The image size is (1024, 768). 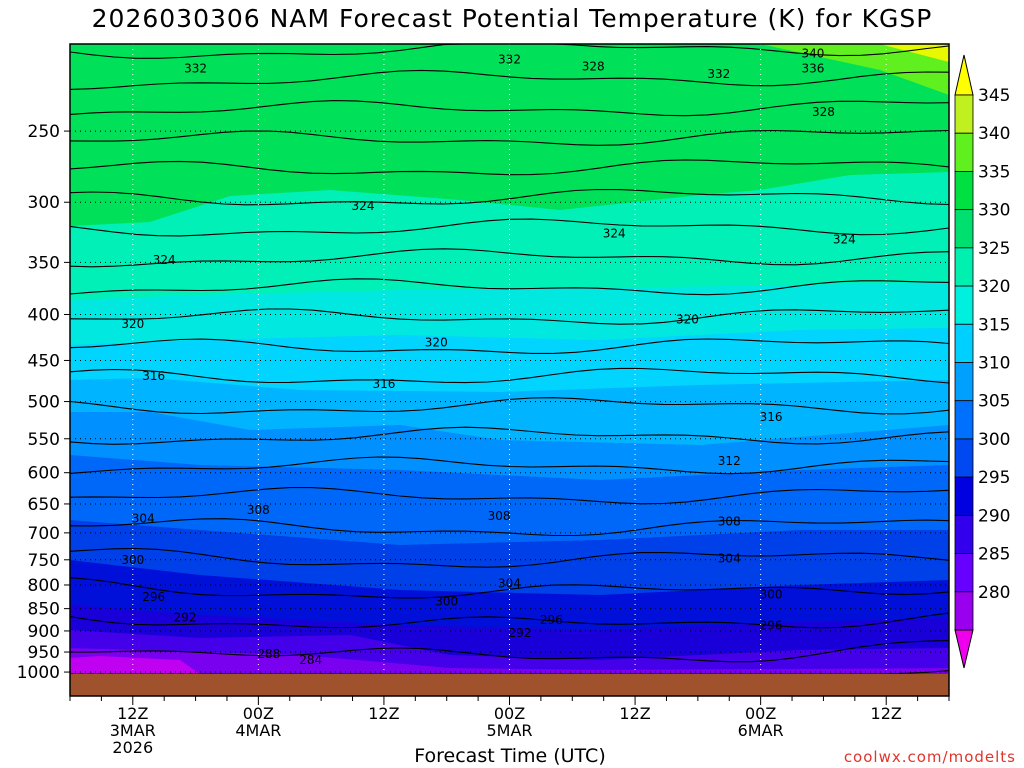 What do you see at coordinates (44, 474) in the screenshot?
I see `y-tick-label: 600` at bounding box center [44, 474].